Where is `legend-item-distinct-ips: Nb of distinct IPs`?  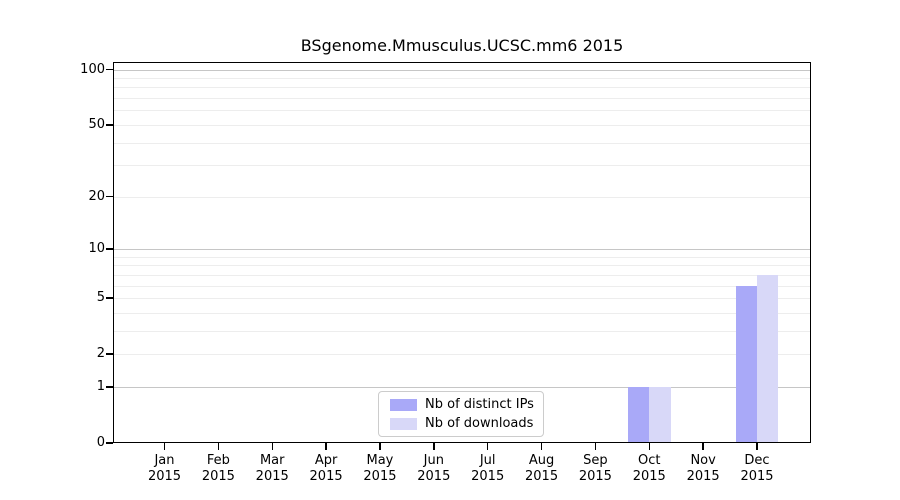 legend-item-distinct-ips: Nb of distinct IPs is located at coordinates (461, 404).